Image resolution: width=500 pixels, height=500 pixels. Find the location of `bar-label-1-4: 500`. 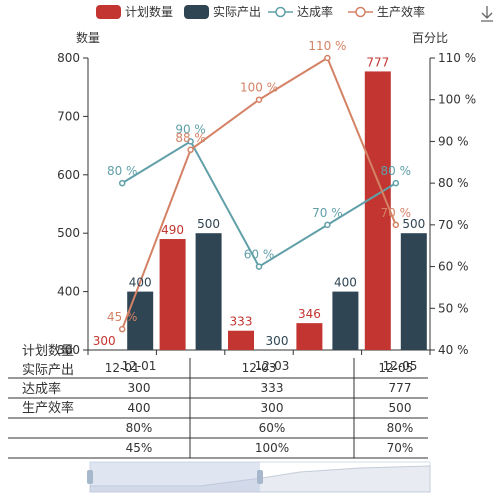

bar-label-1-4: 500 is located at coordinates (413, 224).